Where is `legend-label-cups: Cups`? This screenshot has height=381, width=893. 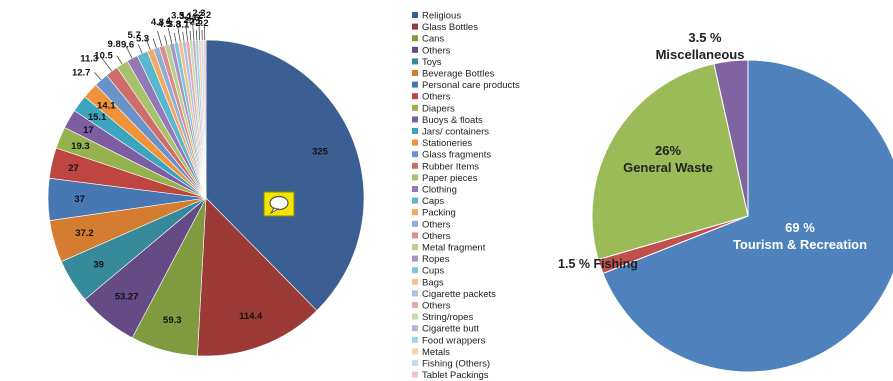 legend-label-cups: Cups is located at coordinates (433, 271).